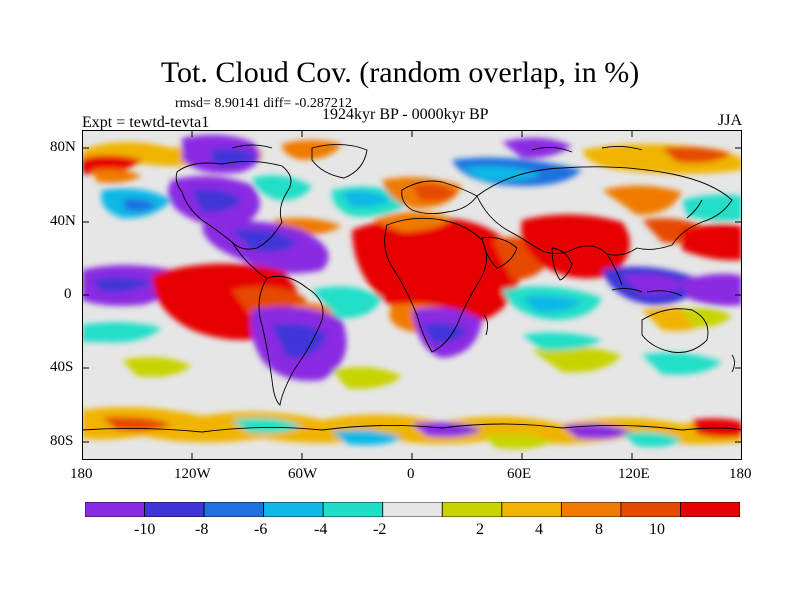 This screenshot has height=600, width=800. What do you see at coordinates (740, 474) in the screenshot?
I see `lon-label-180e: 180` at bounding box center [740, 474].